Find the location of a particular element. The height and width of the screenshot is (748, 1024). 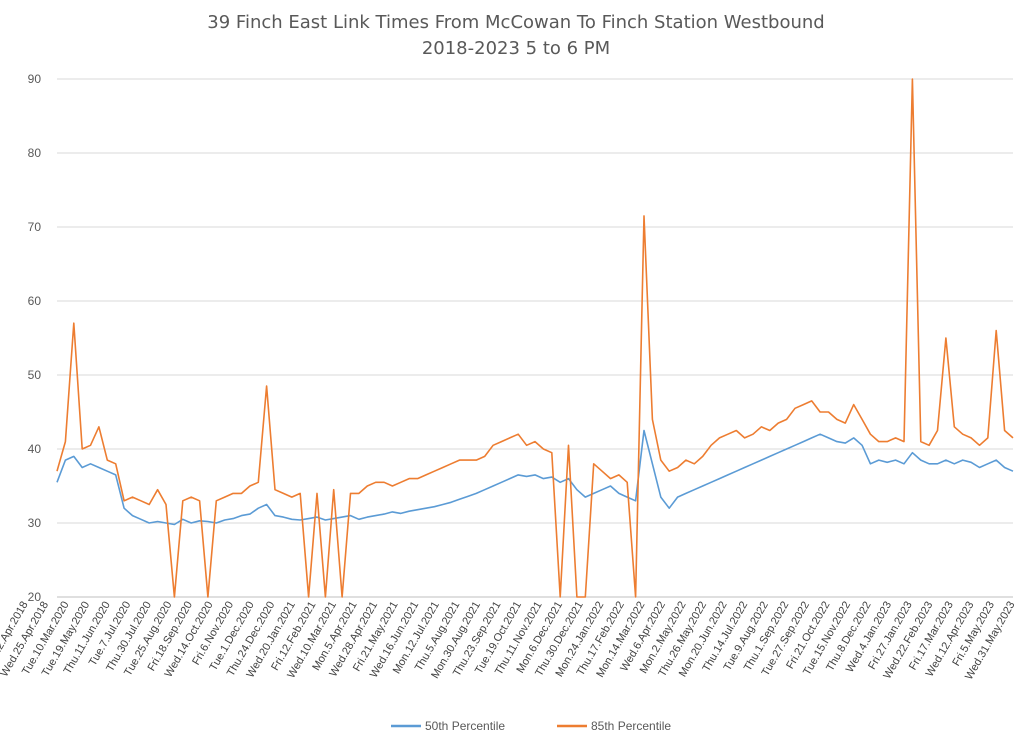

legend-label: 85th Percentile is located at coordinates (631, 726).